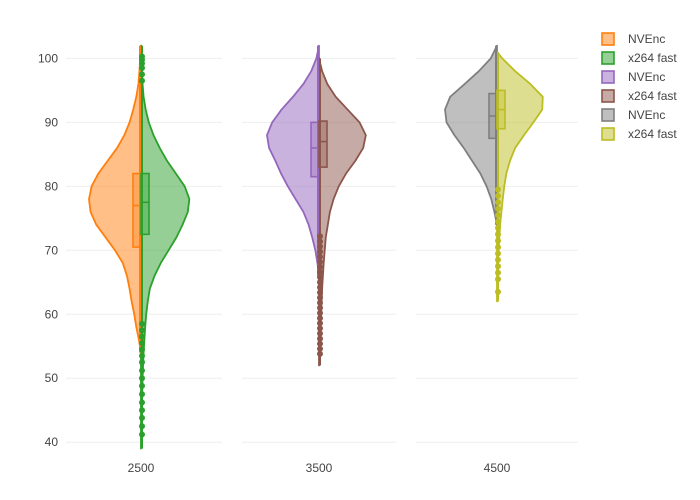 This screenshot has width=700, height=500. What do you see at coordinates (52, 122) in the screenshot?
I see `y-tick-label-90: 90` at bounding box center [52, 122].